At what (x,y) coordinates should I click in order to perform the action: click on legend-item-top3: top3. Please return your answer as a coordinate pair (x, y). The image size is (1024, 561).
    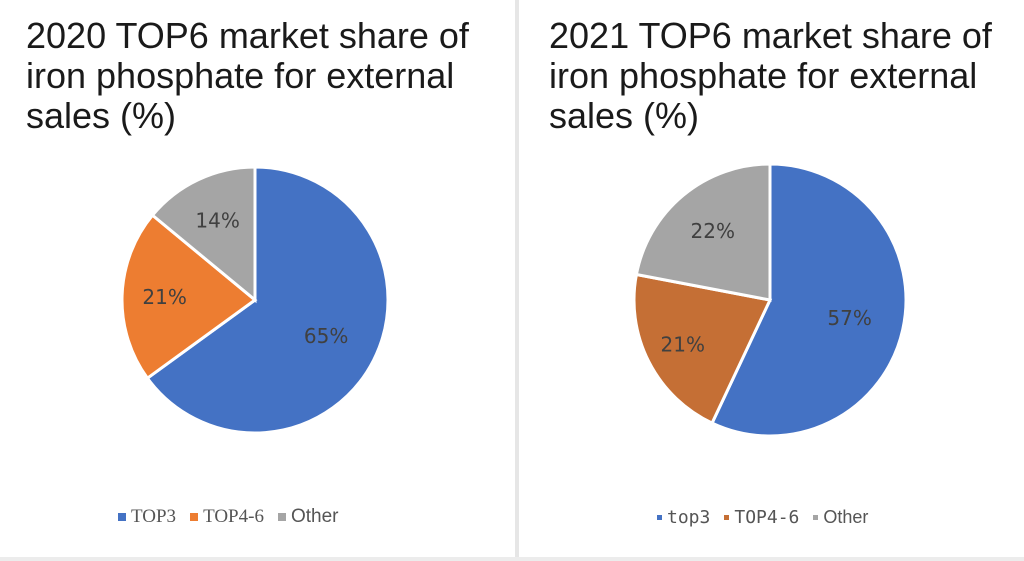
    Looking at the image, I should click on (683, 517).